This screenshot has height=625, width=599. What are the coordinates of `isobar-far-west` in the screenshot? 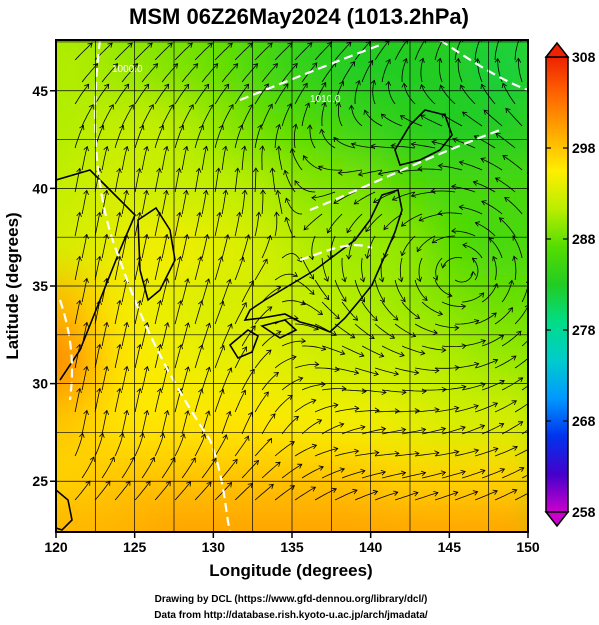 It's located at (66, 350).